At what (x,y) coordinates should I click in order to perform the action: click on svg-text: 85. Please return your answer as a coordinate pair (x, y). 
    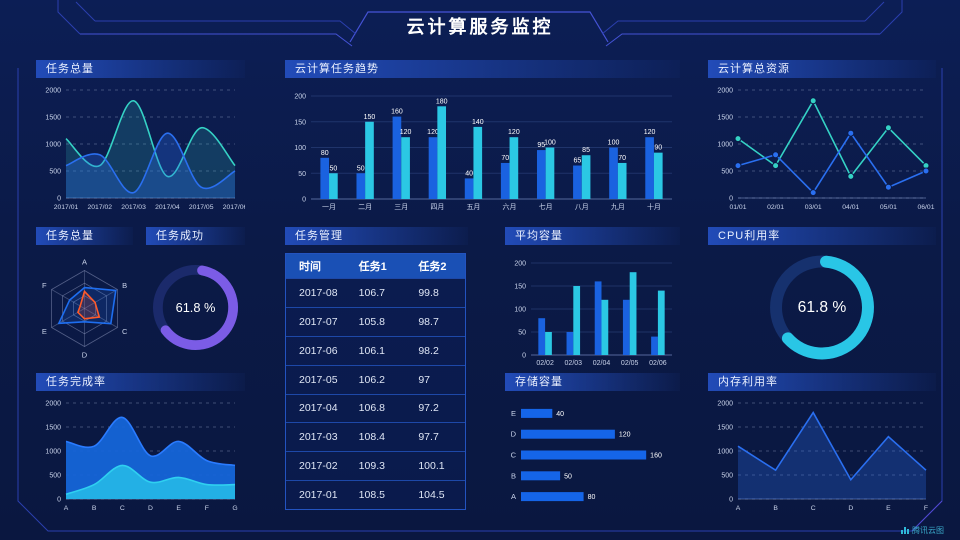
    Looking at the image, I should click on (586, 150).